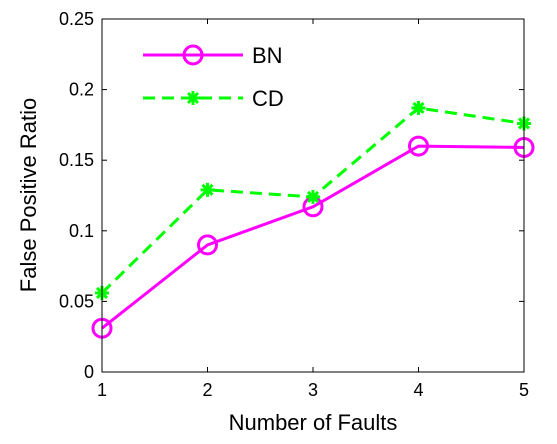  I want to click on legend-marker-bn, so click(193, 55).